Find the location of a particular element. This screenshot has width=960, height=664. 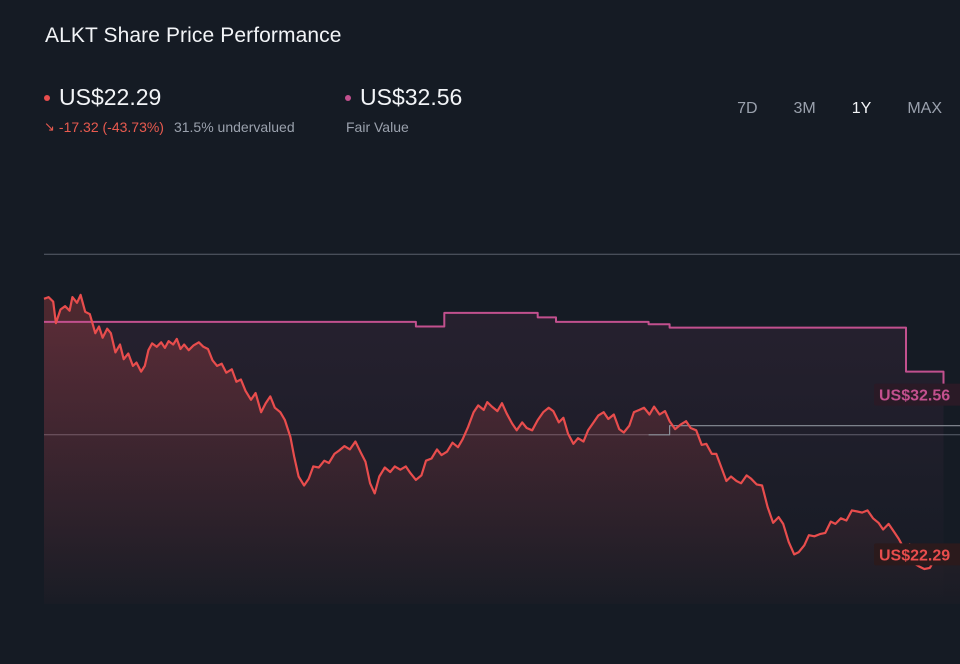

share-price-end-label: US$22.29 is located at coordinates (917, 554).